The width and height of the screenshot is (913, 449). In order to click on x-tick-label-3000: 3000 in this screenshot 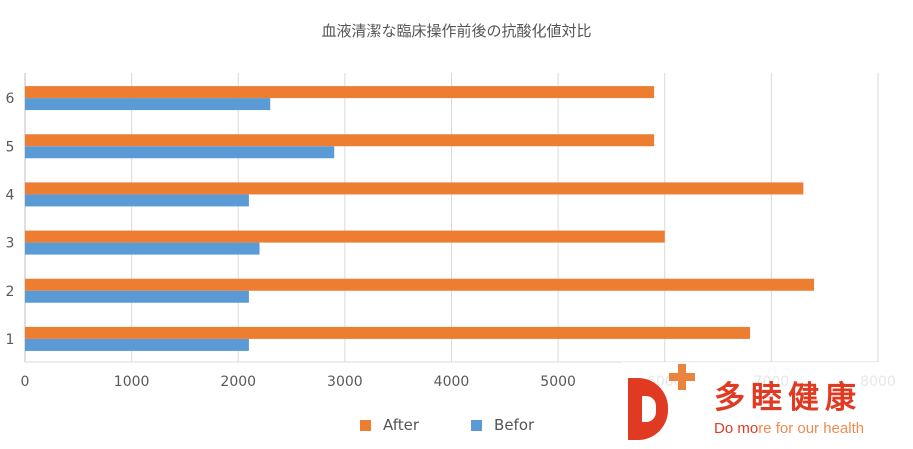, I will do `click(345, 382)`.